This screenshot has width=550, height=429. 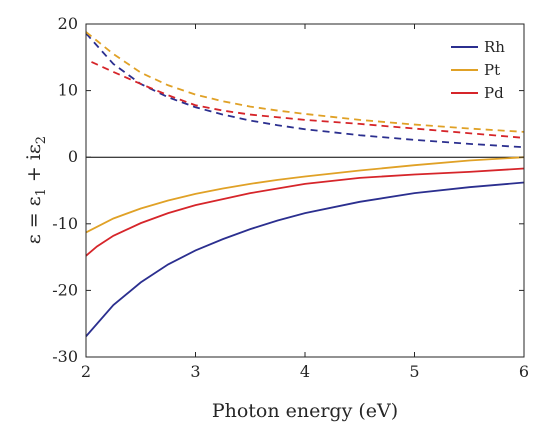 I want to click on y-tick-label: -20, so click(x=65, y=289).